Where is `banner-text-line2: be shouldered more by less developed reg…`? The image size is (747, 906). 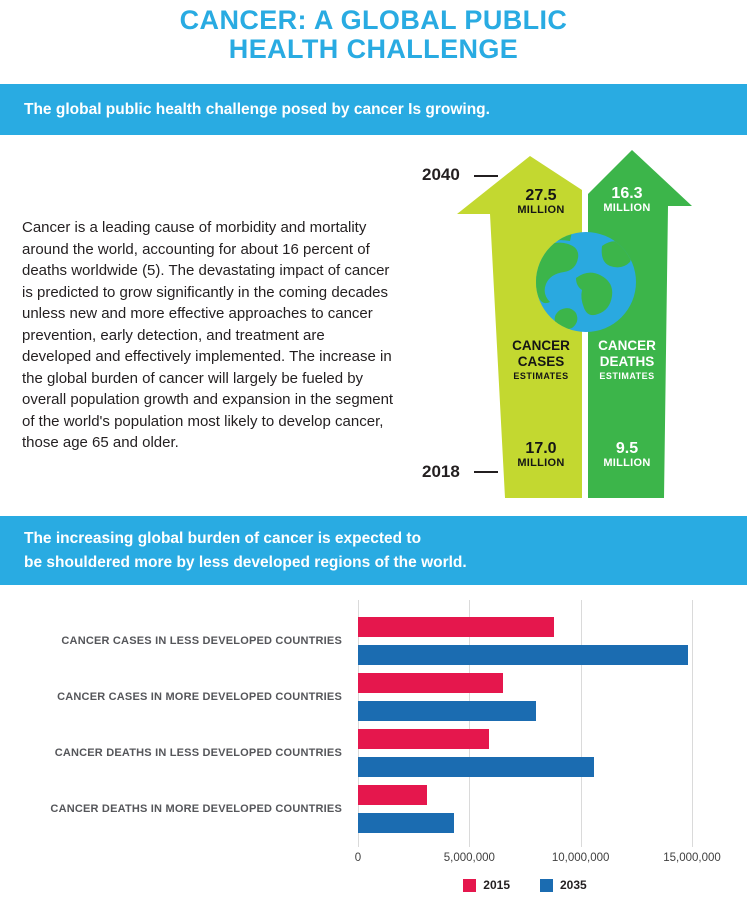 banner-text-line2: be shouldered more by less developed reg… is located at coordinates (245, 562).